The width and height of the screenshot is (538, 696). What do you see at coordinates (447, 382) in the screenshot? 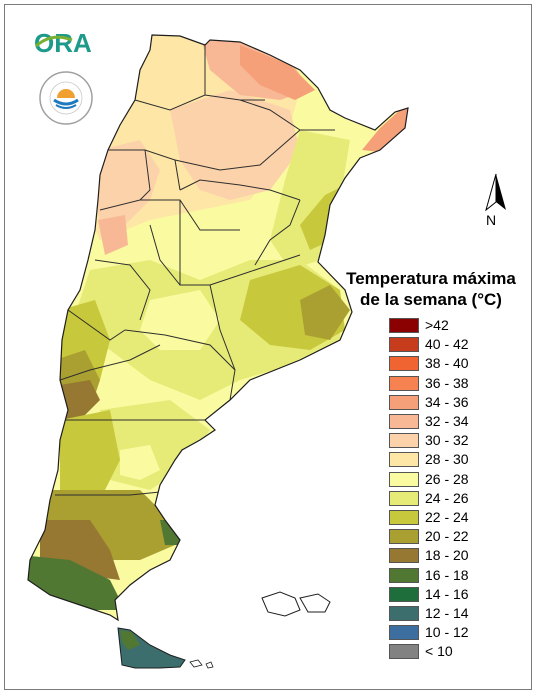
I see `legend-label: 36 - 38` at bounding box center [447, 382].